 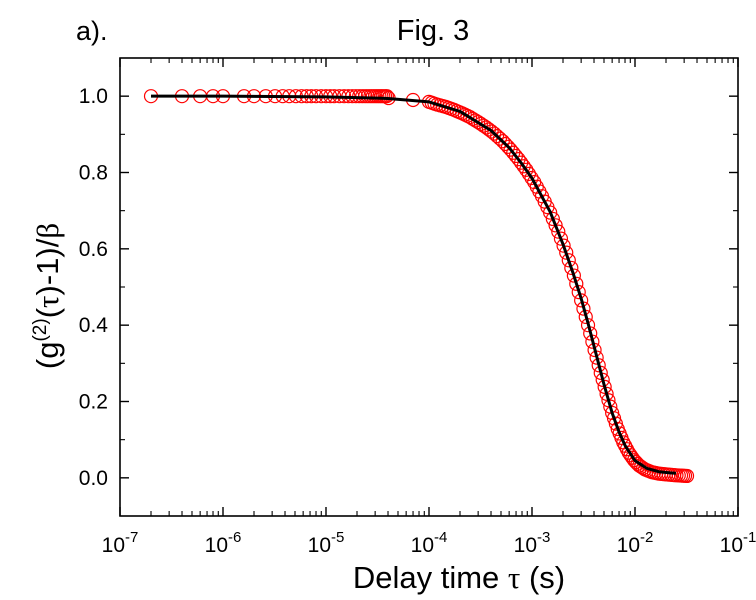 I want to click on y-tick-label: 0.2, so click(x=93, y=402).